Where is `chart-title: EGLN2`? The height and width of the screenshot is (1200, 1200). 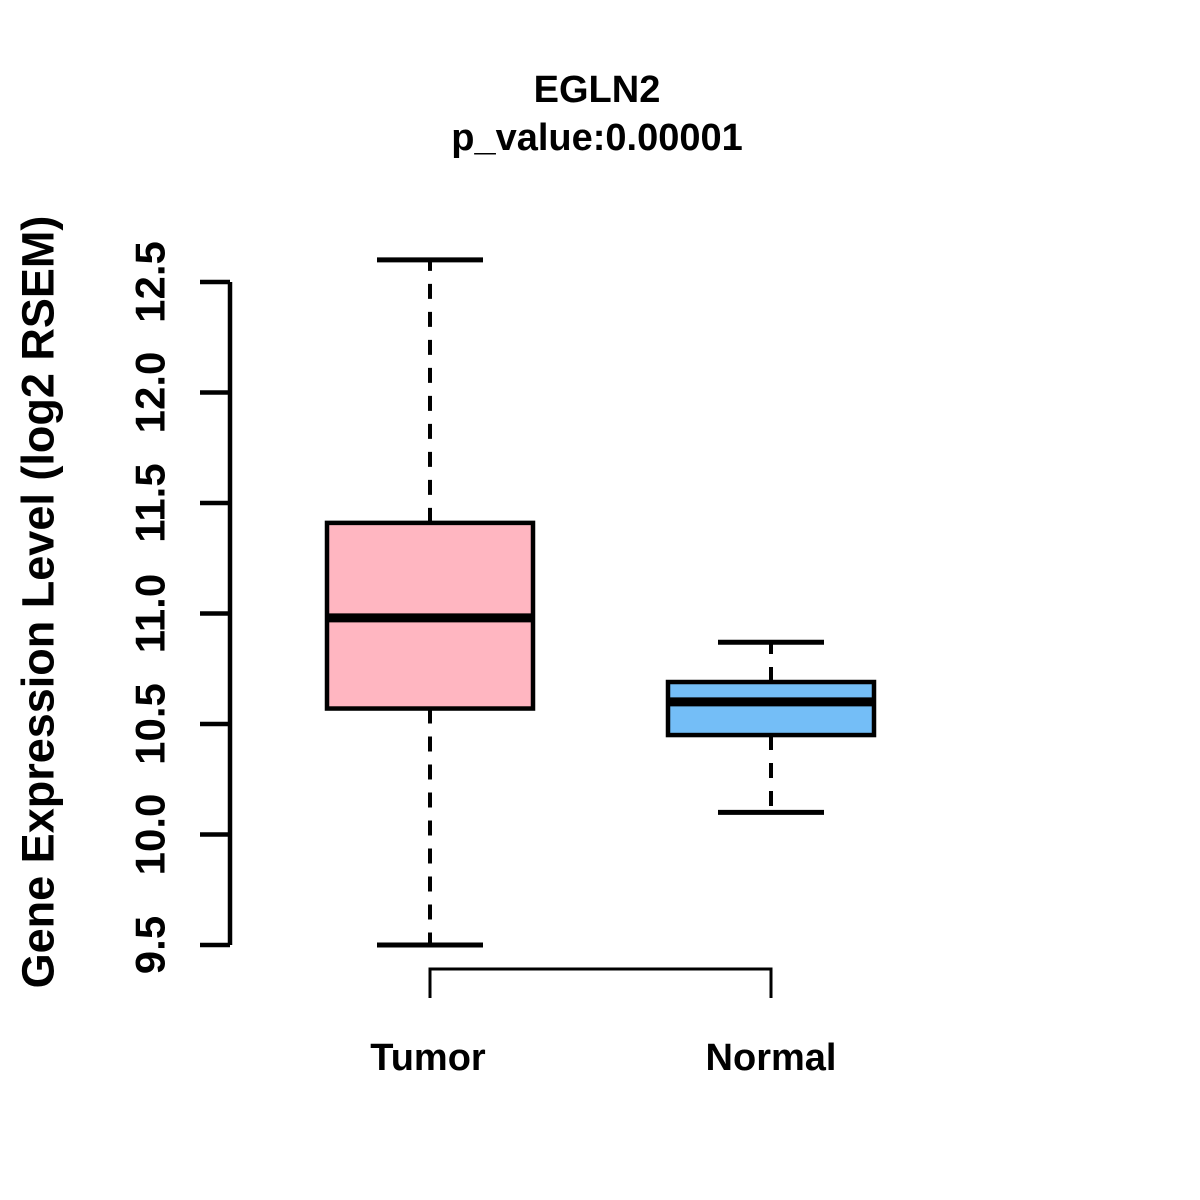
chart-title: EGLN2 is located at coordinates (597, 90).